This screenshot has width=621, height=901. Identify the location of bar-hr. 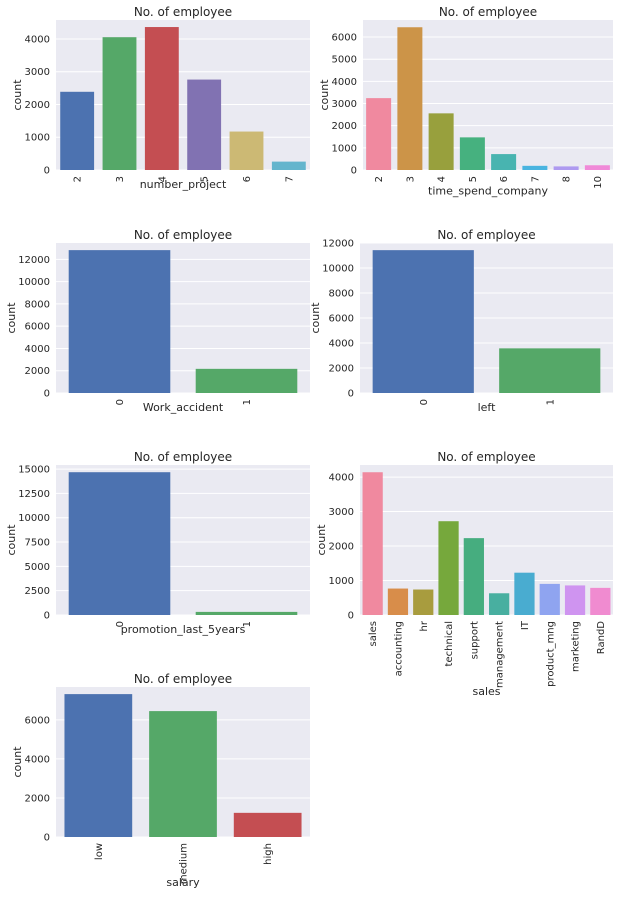
(423, 602).